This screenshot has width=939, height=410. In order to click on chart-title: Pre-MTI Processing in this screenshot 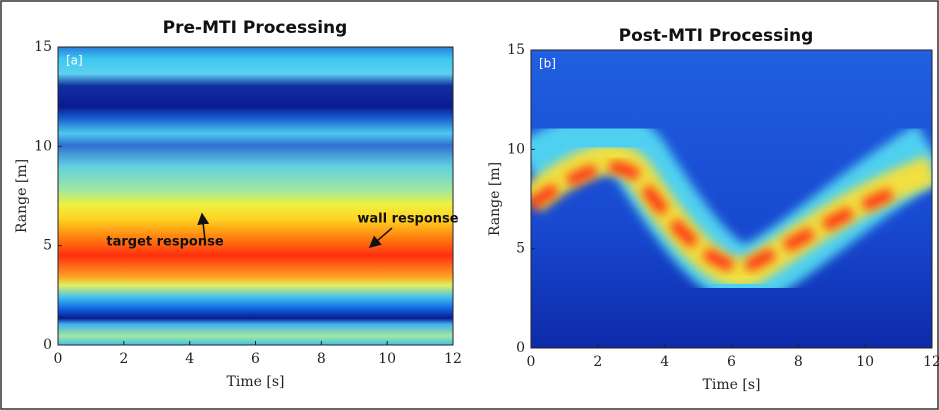, I will do `click(255, 28)`.